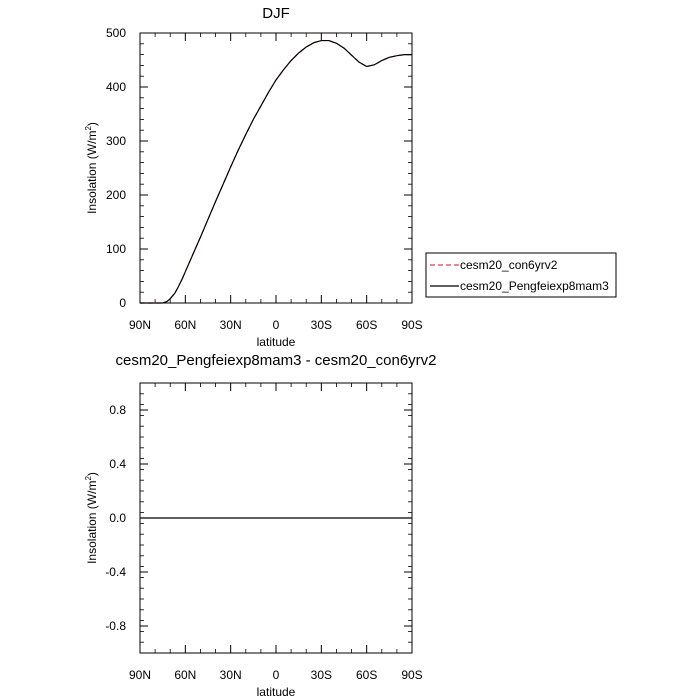  Describe the element at coordinates (276, 675) in the screenshot. I see `bottom-x-tick-label: 0` at that location.